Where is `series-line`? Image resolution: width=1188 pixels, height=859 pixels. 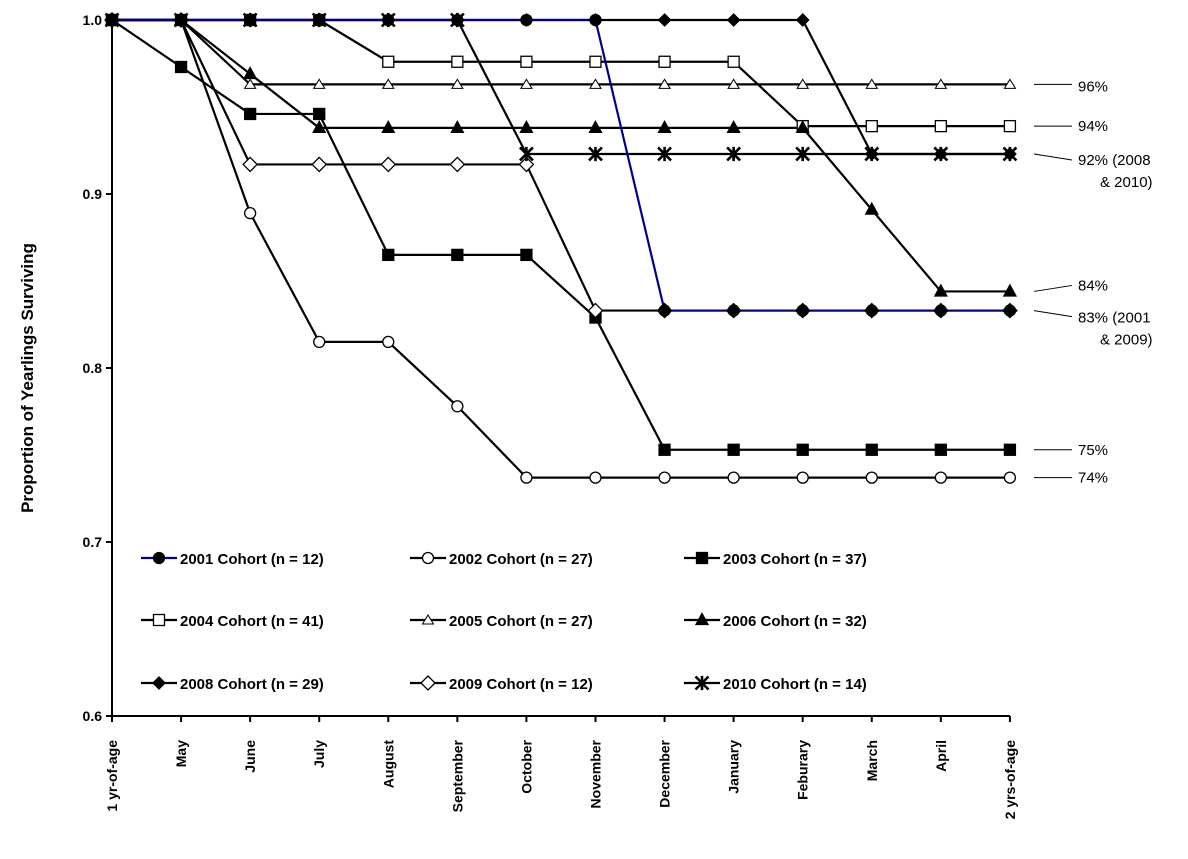
series-line is located at coordinates (561, 52).